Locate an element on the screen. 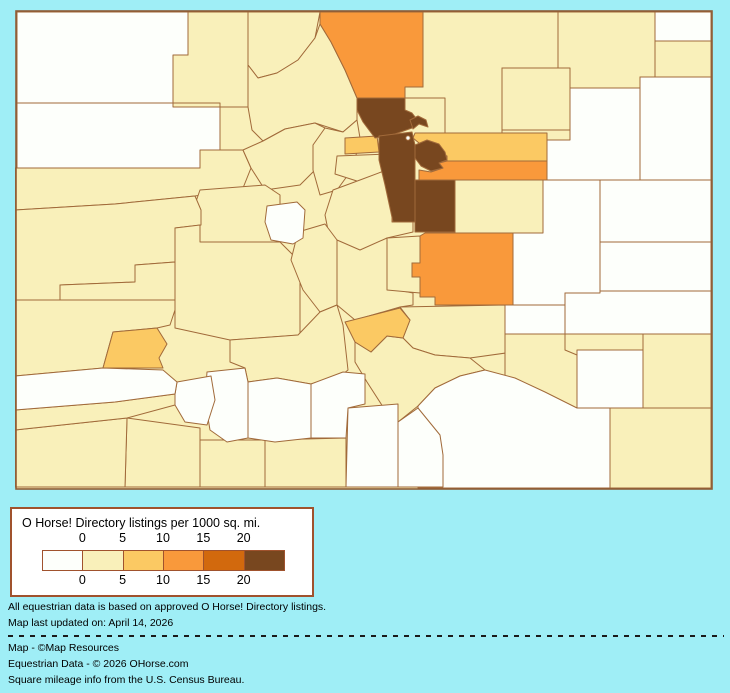 The width and height of the screenshot is (730, 693). county-yuma is located at coordinates (675, 128).